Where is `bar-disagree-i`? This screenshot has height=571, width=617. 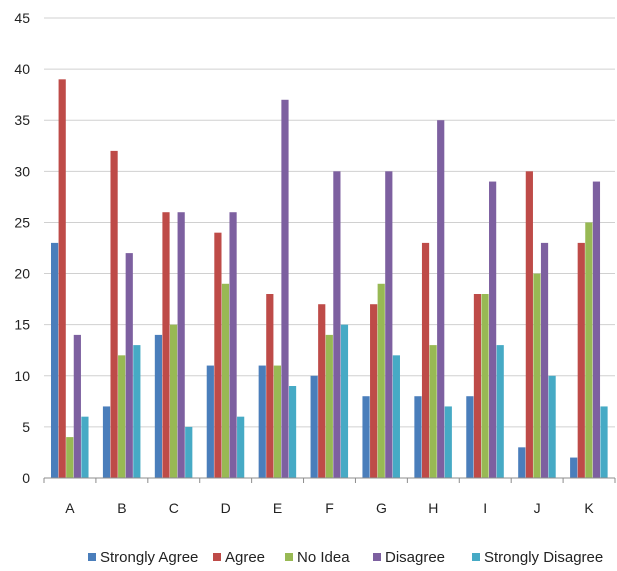 bar-disagree-i is located at coordinates (493, 329).